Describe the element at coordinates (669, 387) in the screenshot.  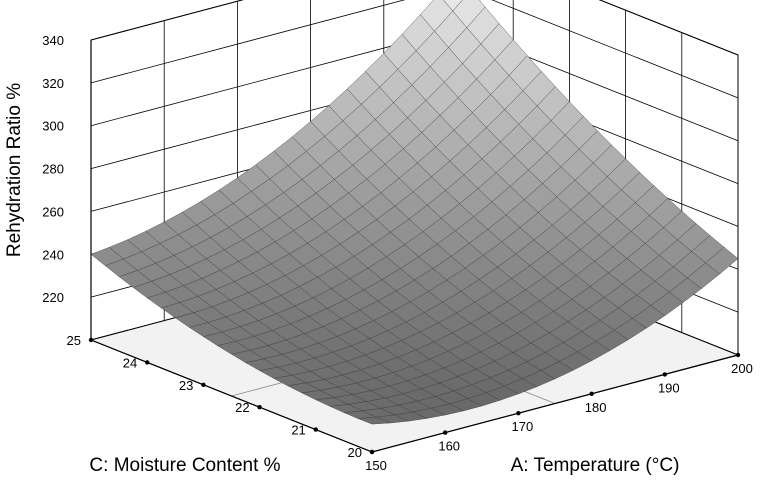
I see `x-tick-label: 190` at that location.